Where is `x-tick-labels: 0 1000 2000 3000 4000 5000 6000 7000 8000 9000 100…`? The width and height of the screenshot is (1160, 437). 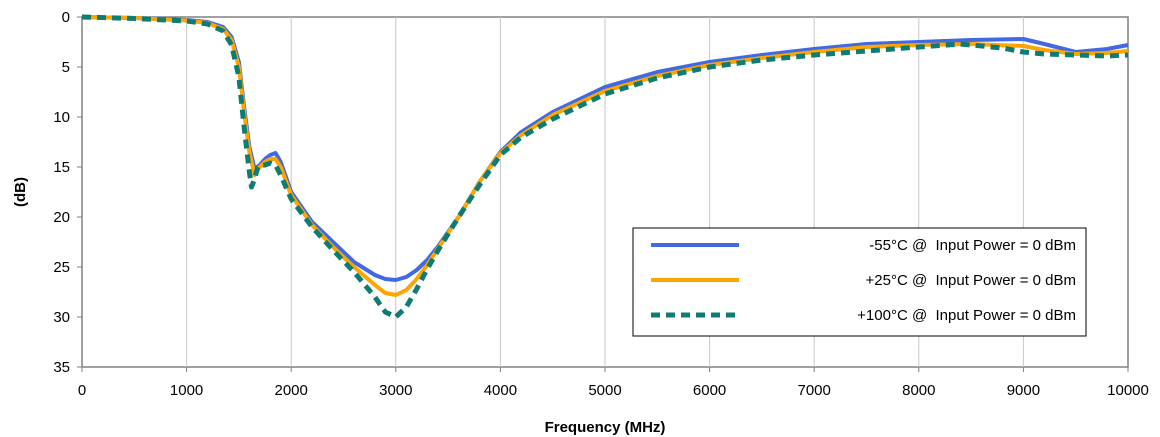
x-tick-labels: 0 1000 2000 3000 4000 5000 6000 7000 8000 9000 100… is located at coordinates (613, 383).